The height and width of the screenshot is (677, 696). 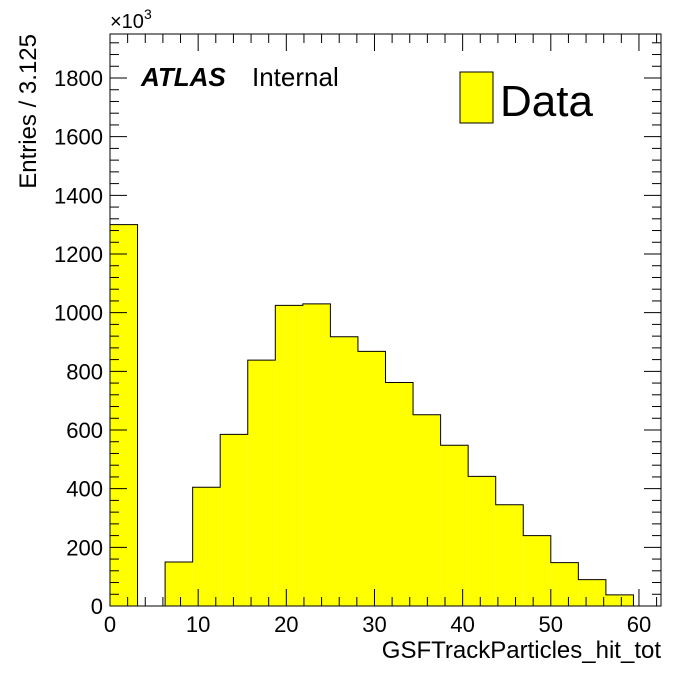 I want to click on y-tick-label: 200, so click(x=84, y=547).